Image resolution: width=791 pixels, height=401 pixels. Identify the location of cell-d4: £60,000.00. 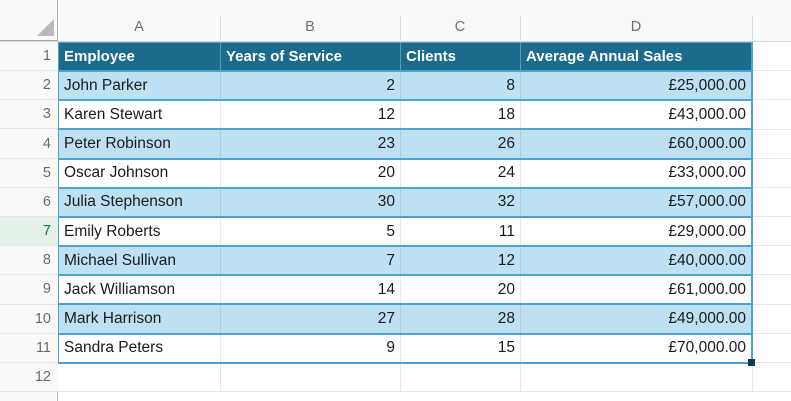
(707, 144).